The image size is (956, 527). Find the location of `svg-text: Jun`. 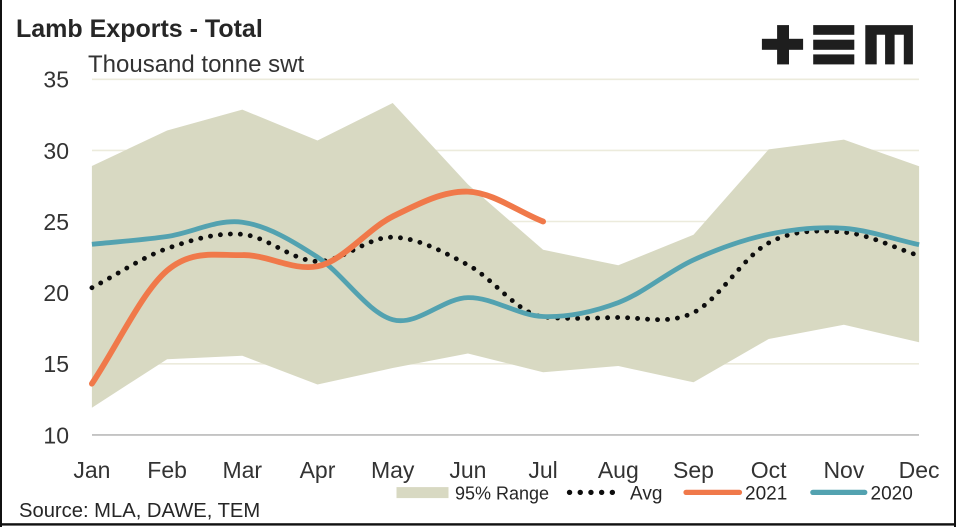

svg-text: Jun is located at coordinates (467, 470).